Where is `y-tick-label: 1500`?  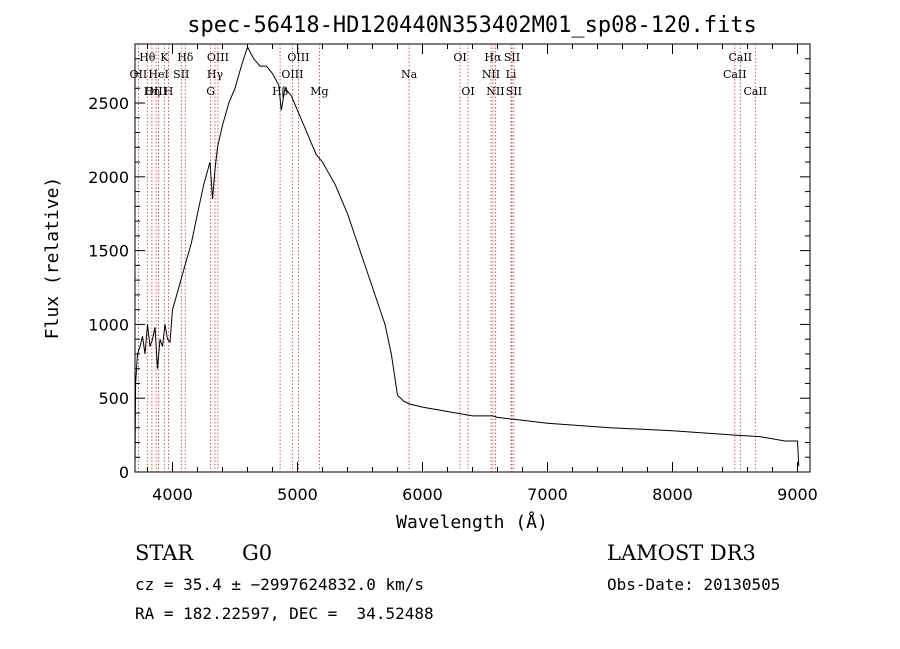
y-tick-label: 1500 is located at coordinates (108, 251).